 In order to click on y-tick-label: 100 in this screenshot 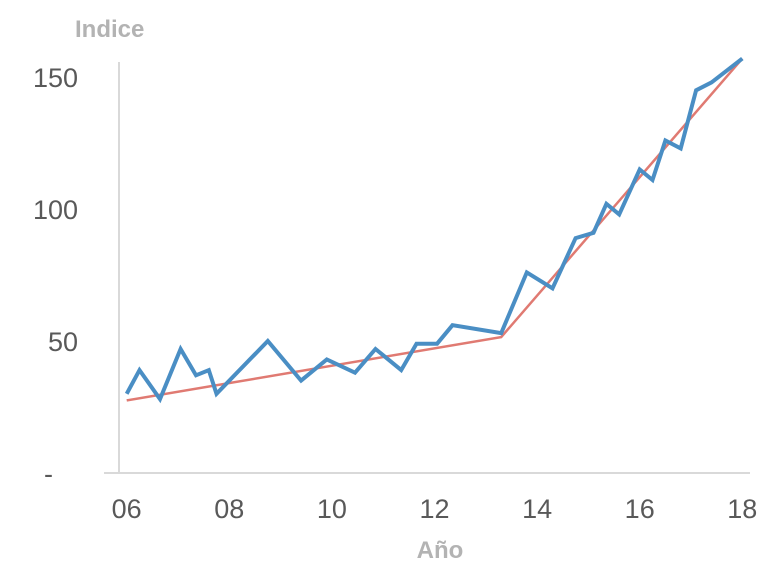, I will do `click(55, 210)`.